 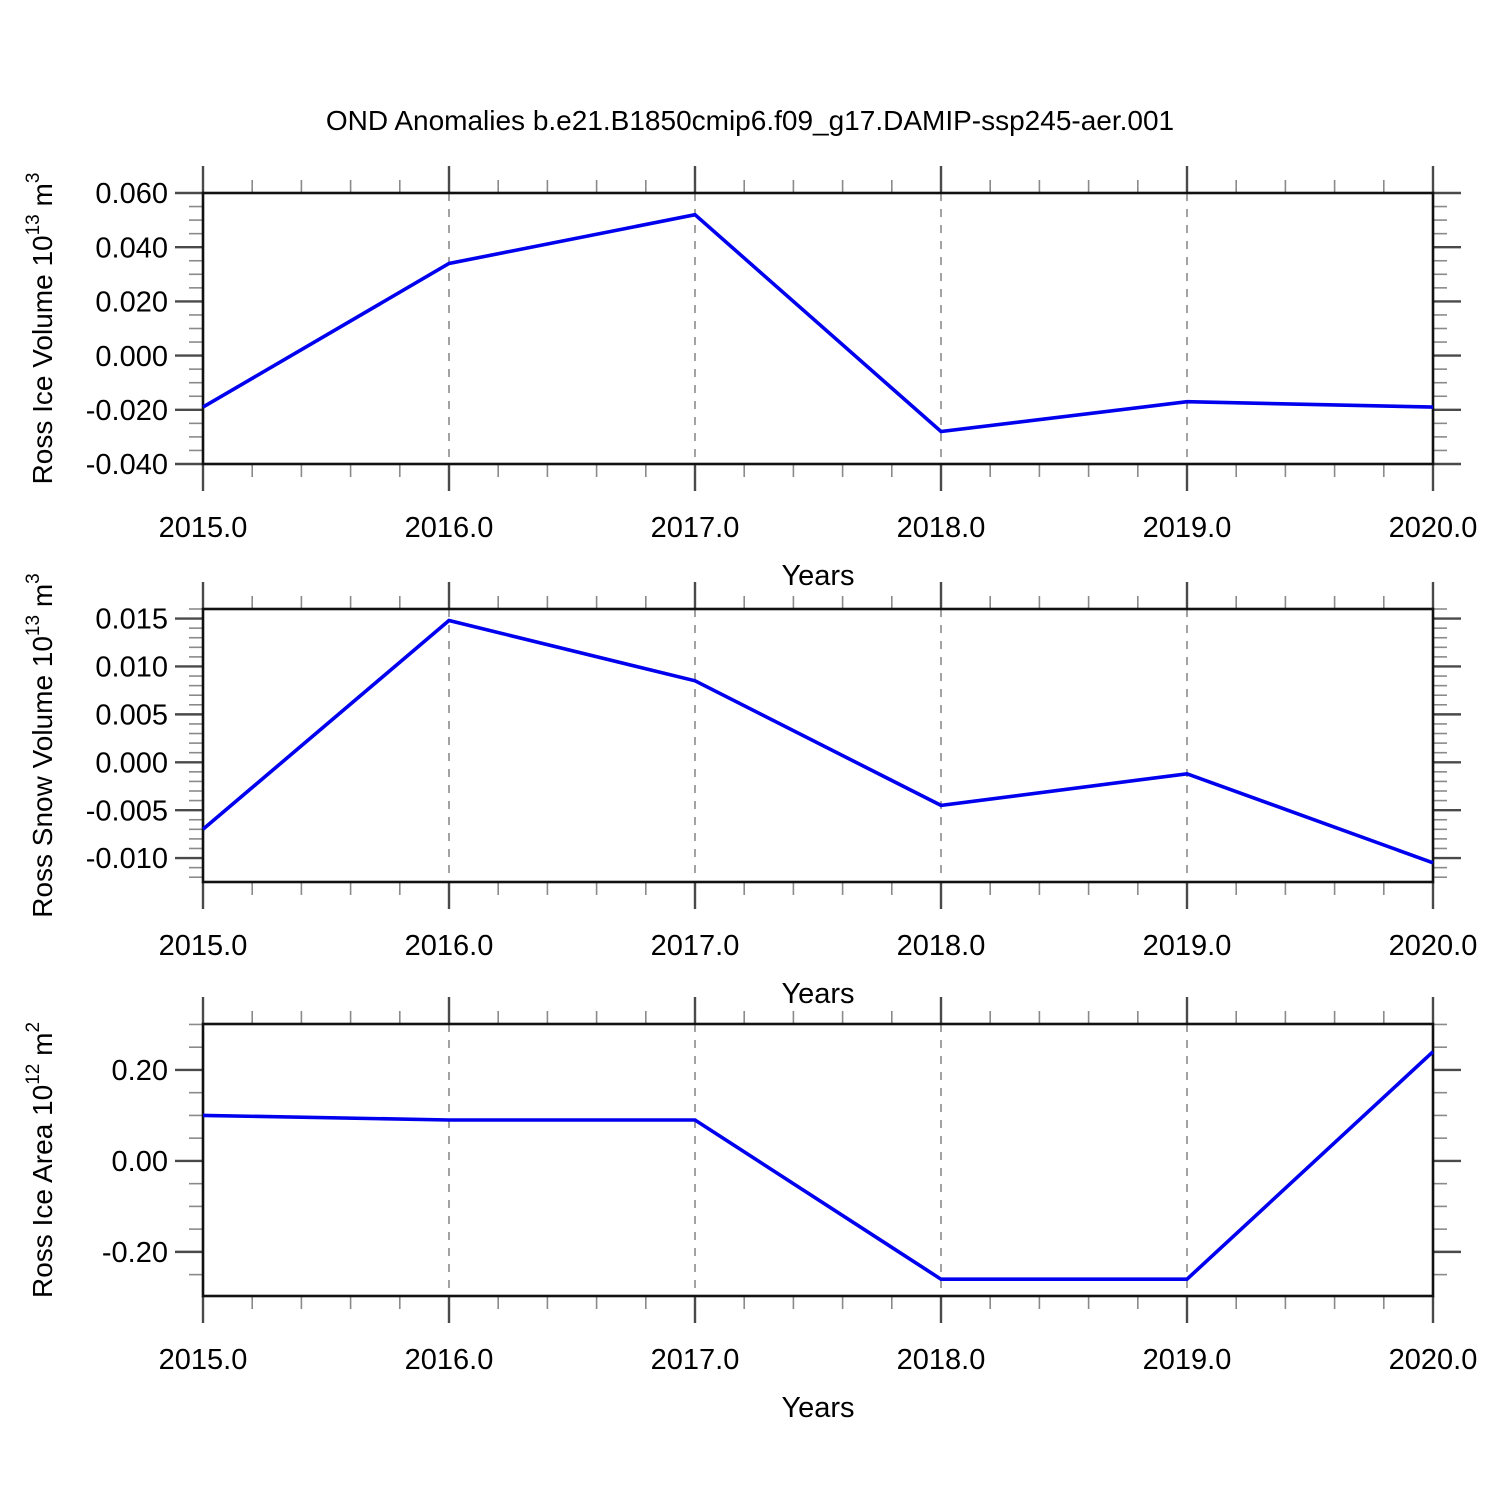 I want to click on y-tick-label: -0.020, so click(x=127, y=411).